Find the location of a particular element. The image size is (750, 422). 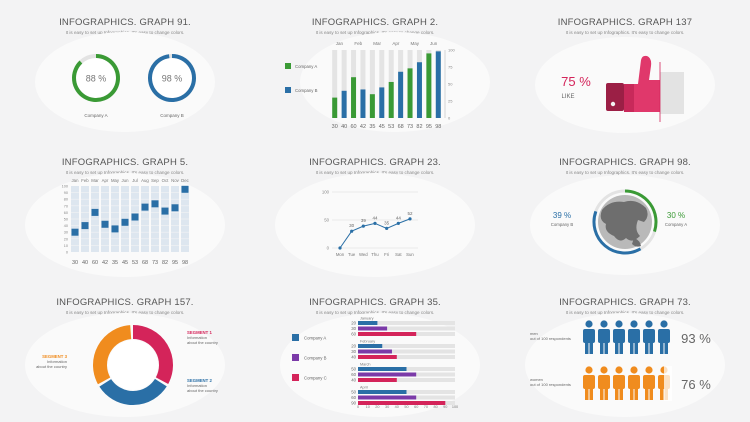

y-tick-label: 100 is located at coordinates (326, 192).